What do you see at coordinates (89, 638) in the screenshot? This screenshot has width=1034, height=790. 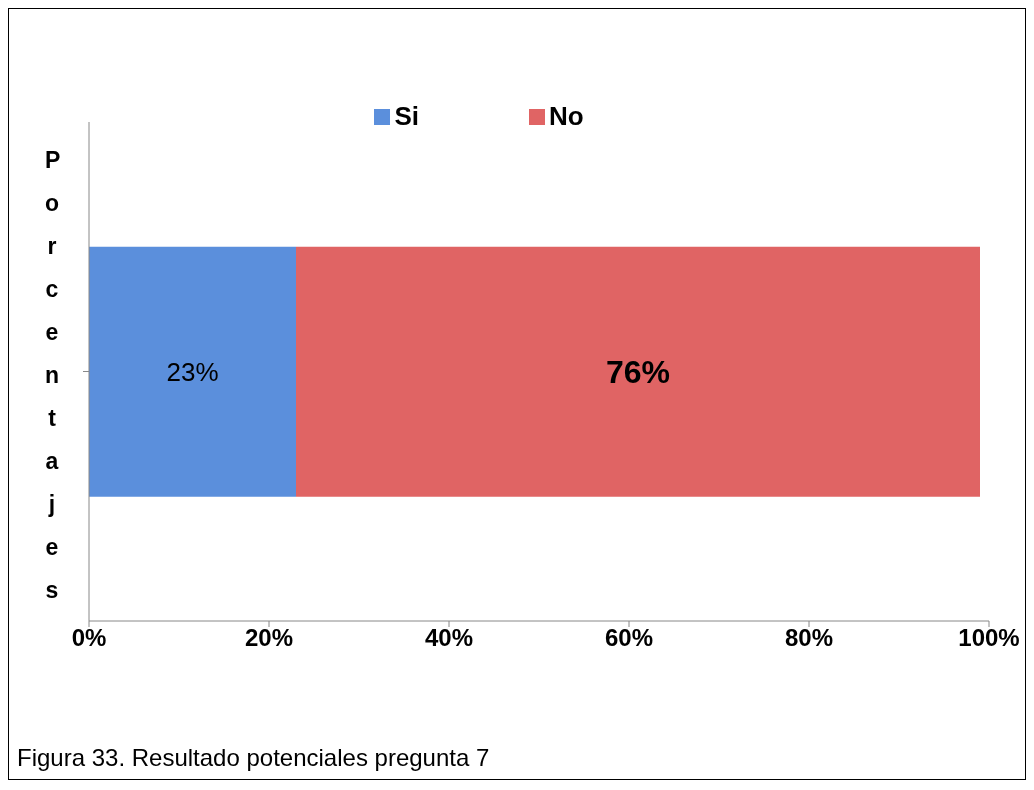 I see `x-tick-label: 0%` at bounding box center [89, 638].